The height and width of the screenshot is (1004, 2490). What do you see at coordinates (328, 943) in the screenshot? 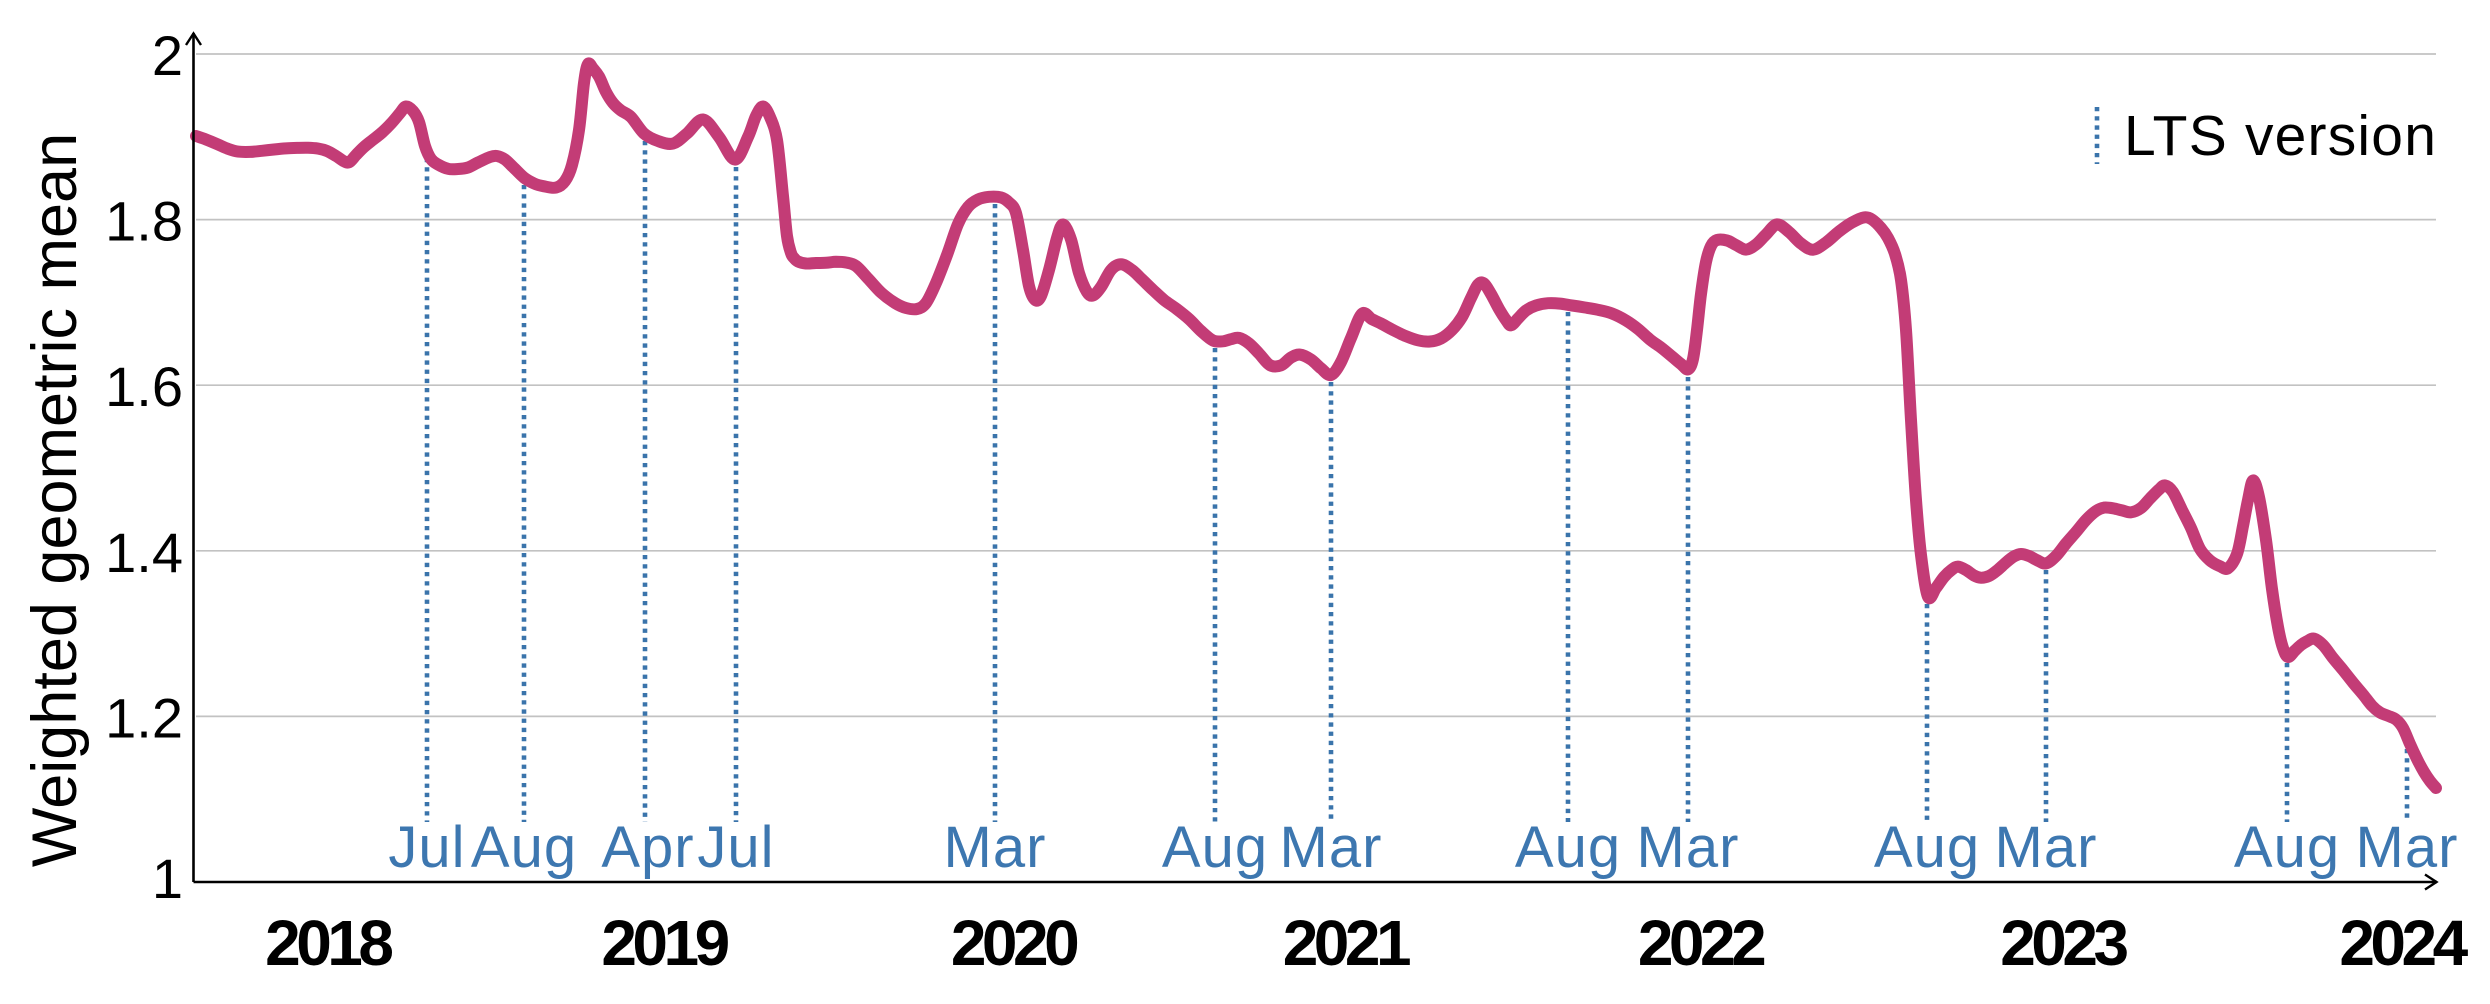
I see `svg-text: 2018` at bounding box center [328, 943].